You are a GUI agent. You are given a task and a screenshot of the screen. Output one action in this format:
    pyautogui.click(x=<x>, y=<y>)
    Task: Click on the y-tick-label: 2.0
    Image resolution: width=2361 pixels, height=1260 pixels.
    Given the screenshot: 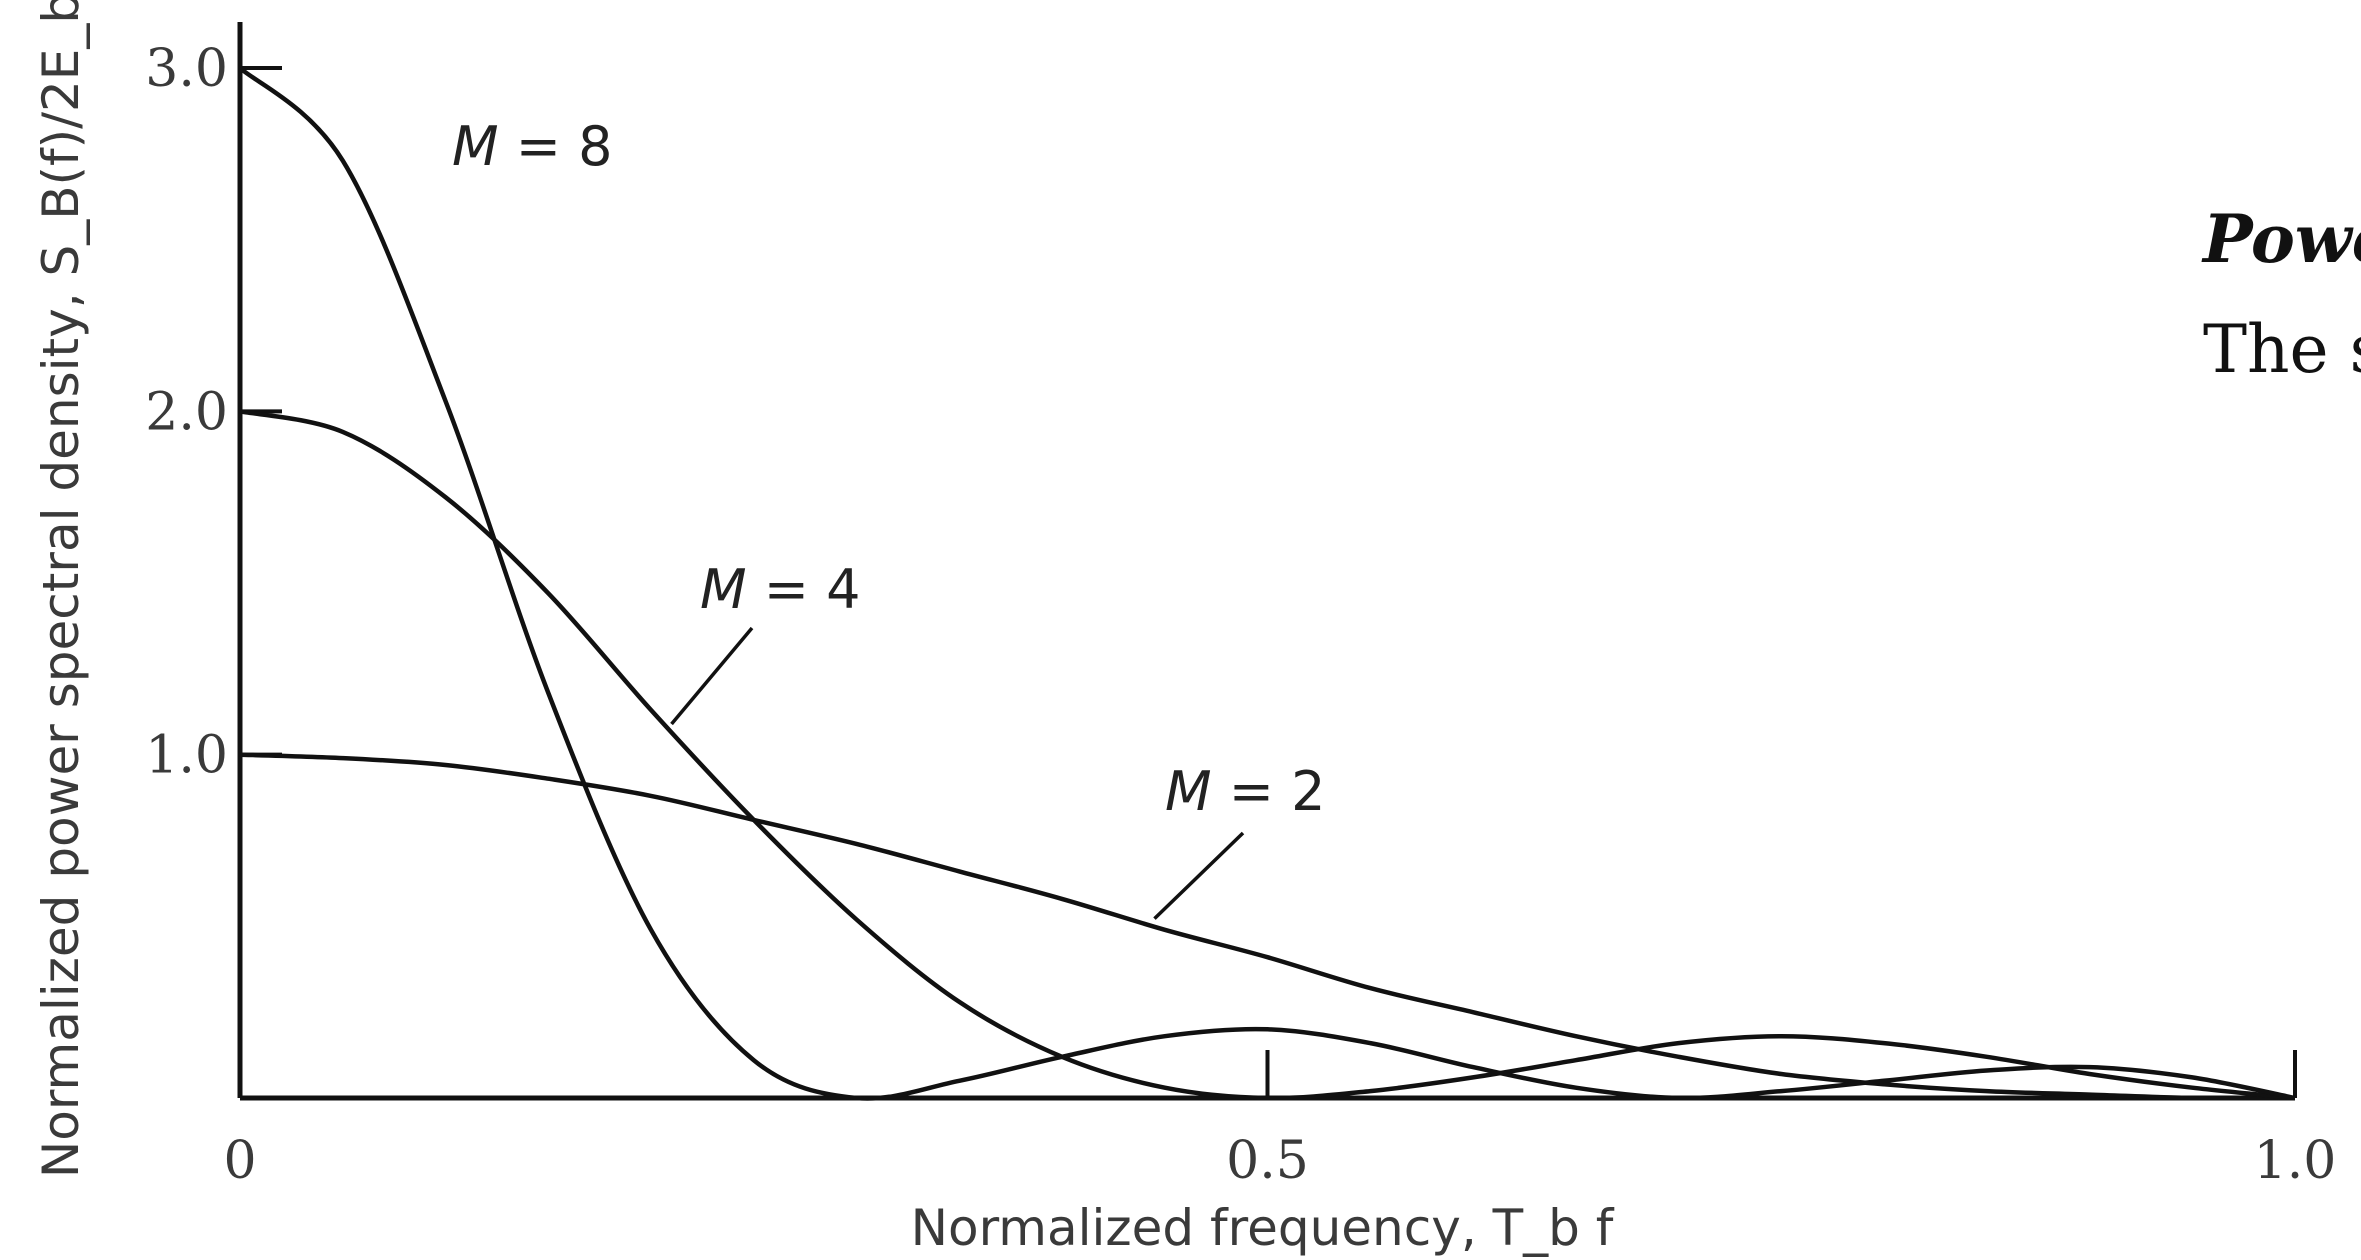 What is the action you would take?
    pyautogui.click(x=186, y=412)
    